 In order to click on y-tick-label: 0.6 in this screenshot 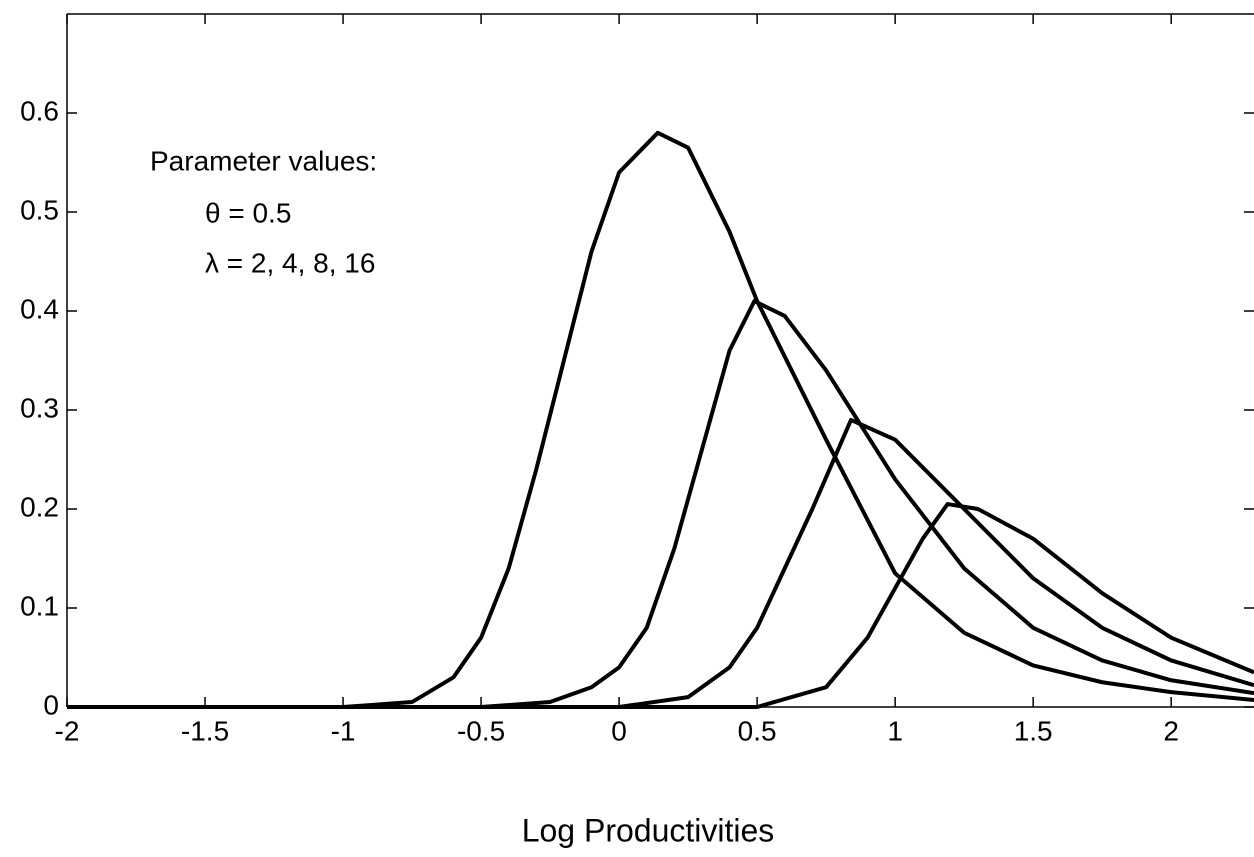, I will do `click(39, 110)`.